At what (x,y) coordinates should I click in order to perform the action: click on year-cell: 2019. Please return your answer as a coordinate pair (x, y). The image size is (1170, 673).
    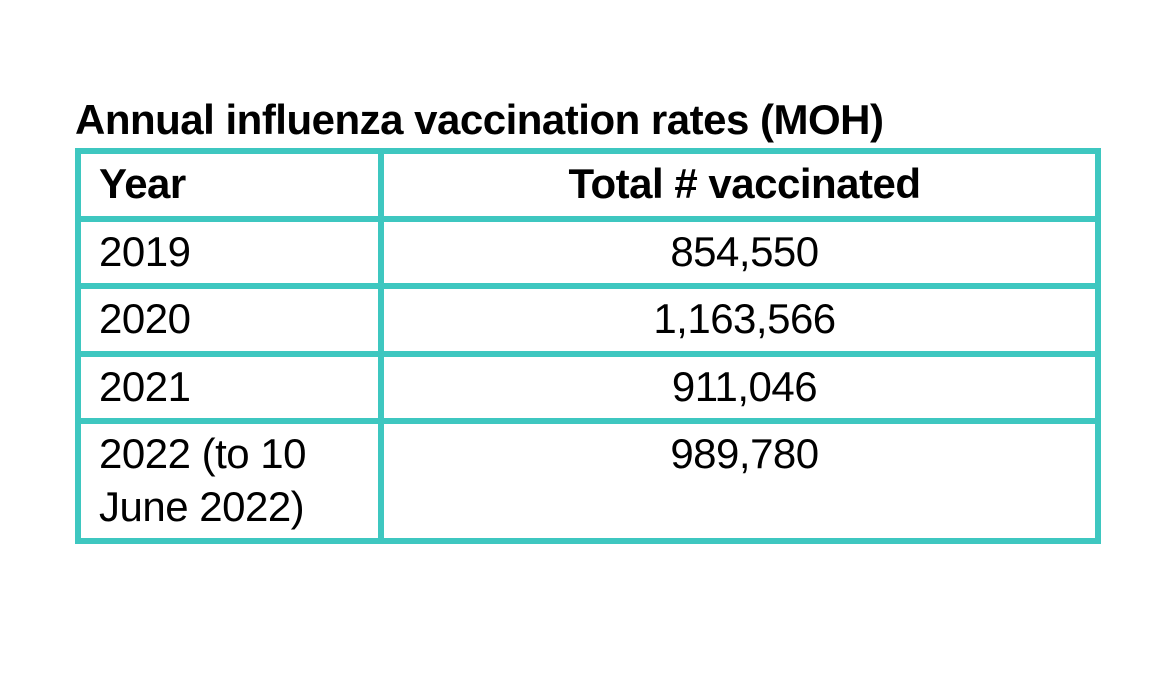
    Looking at the image, I should click on (229, 252).